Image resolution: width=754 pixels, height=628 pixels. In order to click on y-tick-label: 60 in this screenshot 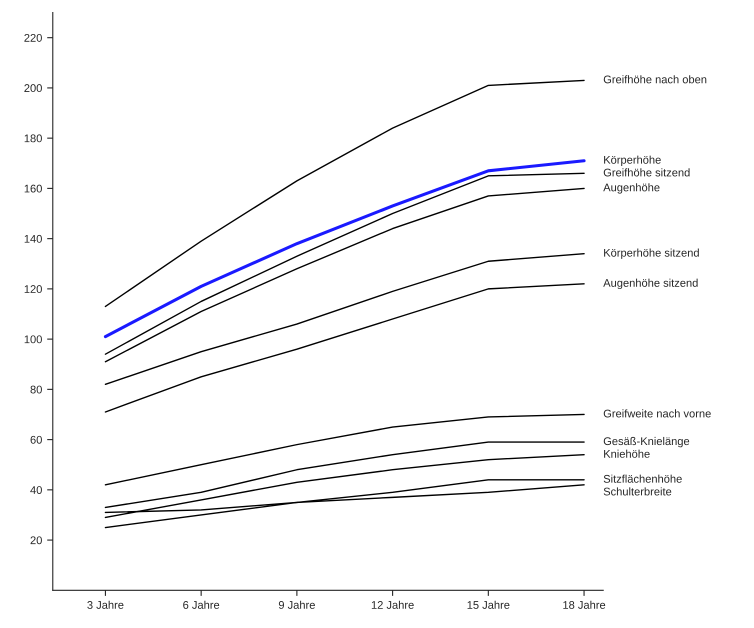, I will do `click(36, 440)`.